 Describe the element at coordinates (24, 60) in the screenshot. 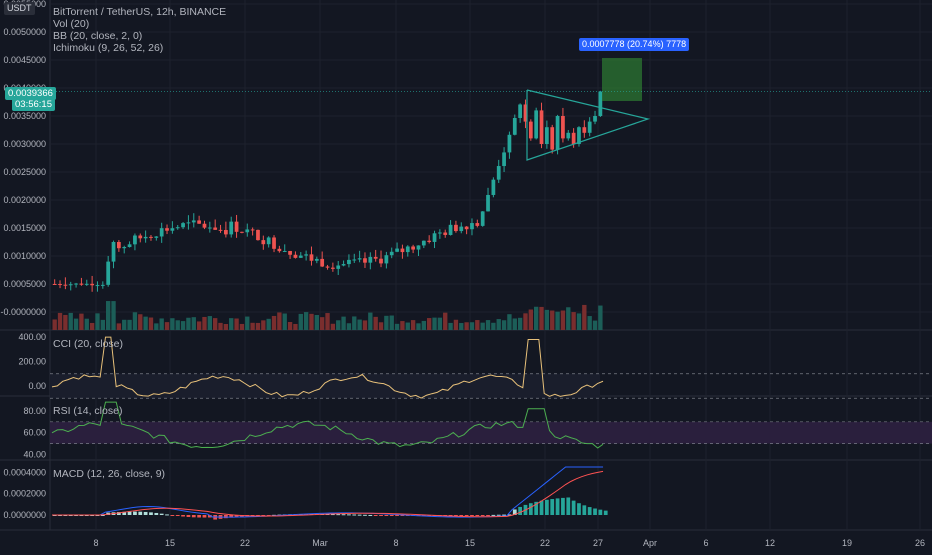

I see `price-tick-label: 0.0045000` at that location.